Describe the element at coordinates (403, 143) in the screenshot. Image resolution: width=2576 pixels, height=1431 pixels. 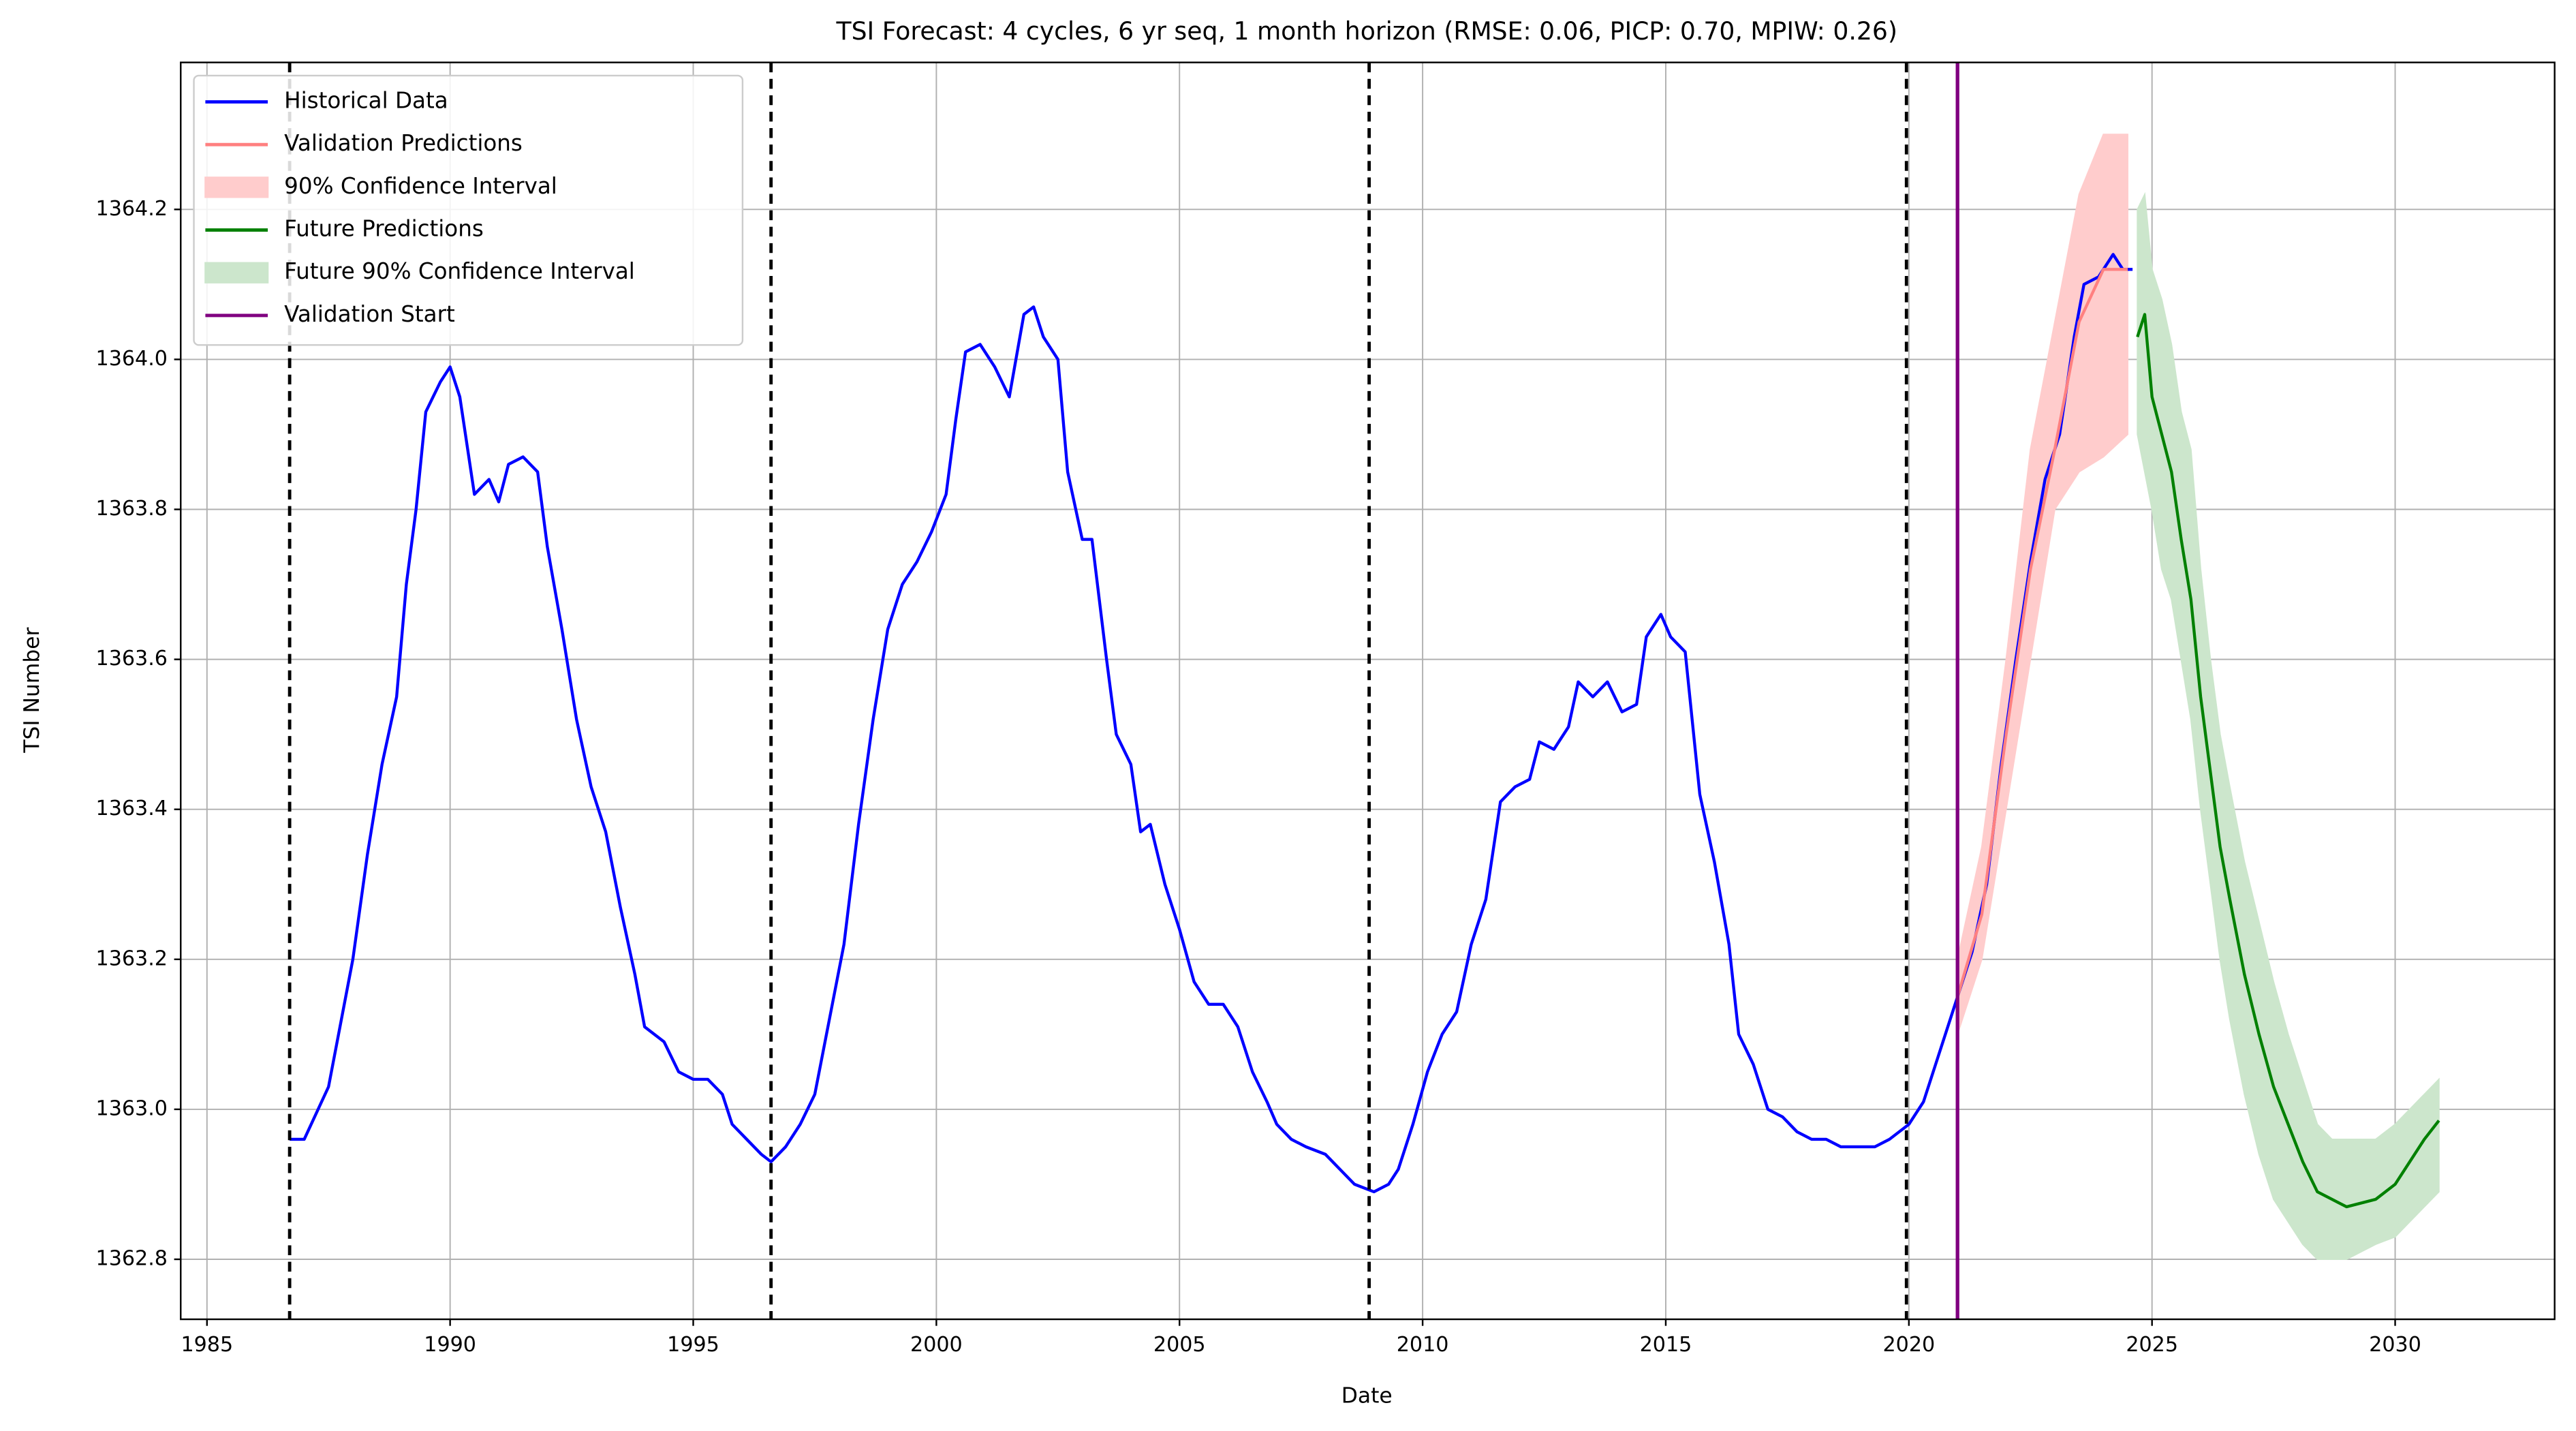
I see `legend-label: Validation Predictions` at that location.